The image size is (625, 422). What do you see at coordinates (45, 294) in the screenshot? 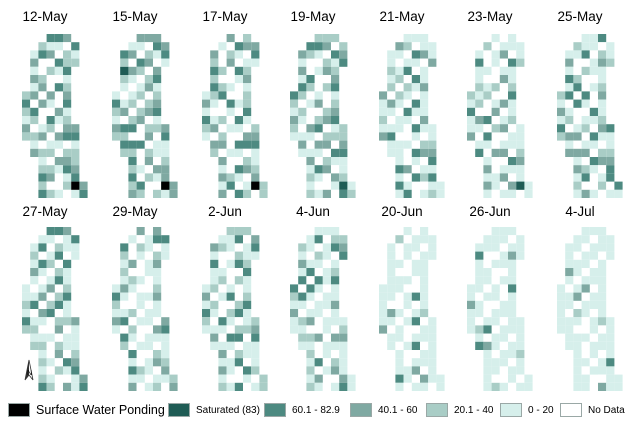
I see `map-panel-27-may: 27-May` at bounding box center [45, 294].